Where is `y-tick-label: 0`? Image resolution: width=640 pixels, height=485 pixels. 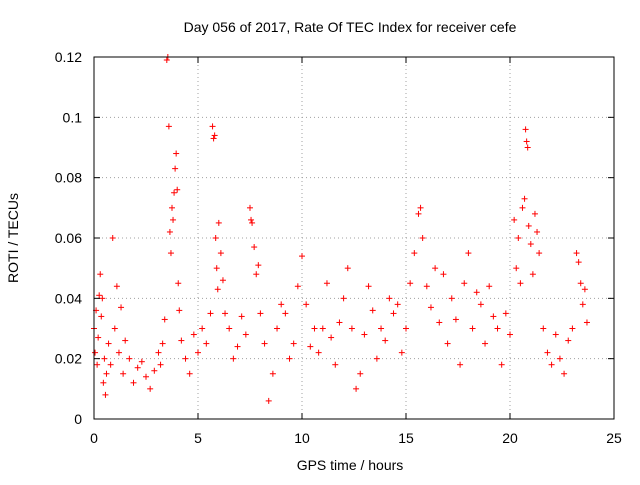 y-tick-label: 0 is located at coordinates (78, 419).